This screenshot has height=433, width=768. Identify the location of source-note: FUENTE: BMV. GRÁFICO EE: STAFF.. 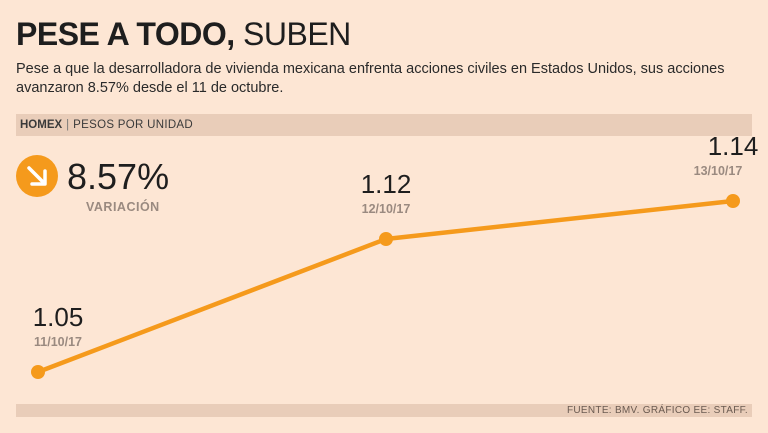
(657, 410).